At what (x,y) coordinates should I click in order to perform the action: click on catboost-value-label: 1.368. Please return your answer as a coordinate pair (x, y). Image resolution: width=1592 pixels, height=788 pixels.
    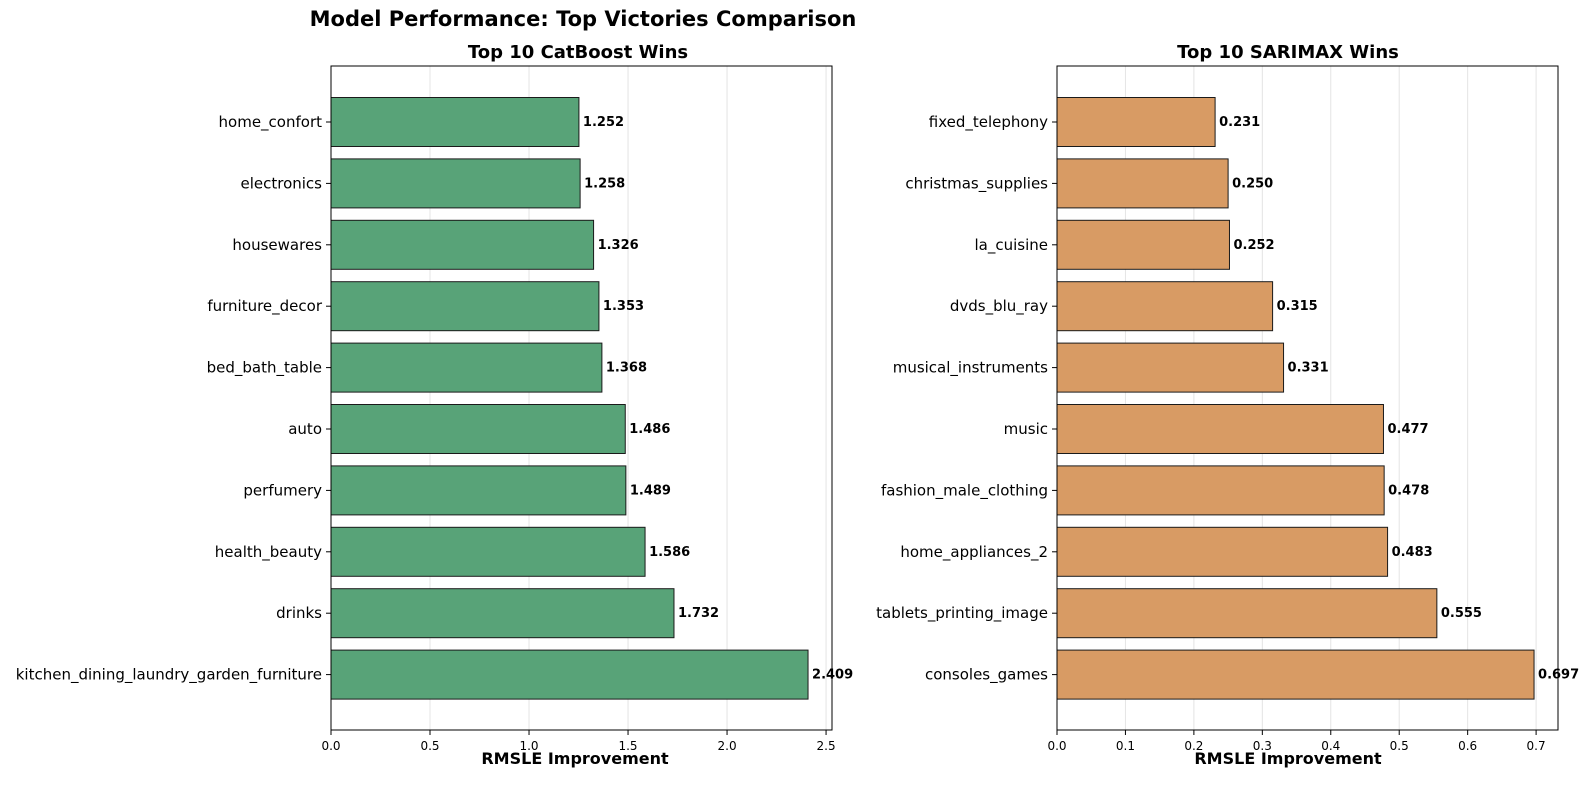
    Looking at the image, I should click on (626, 368).